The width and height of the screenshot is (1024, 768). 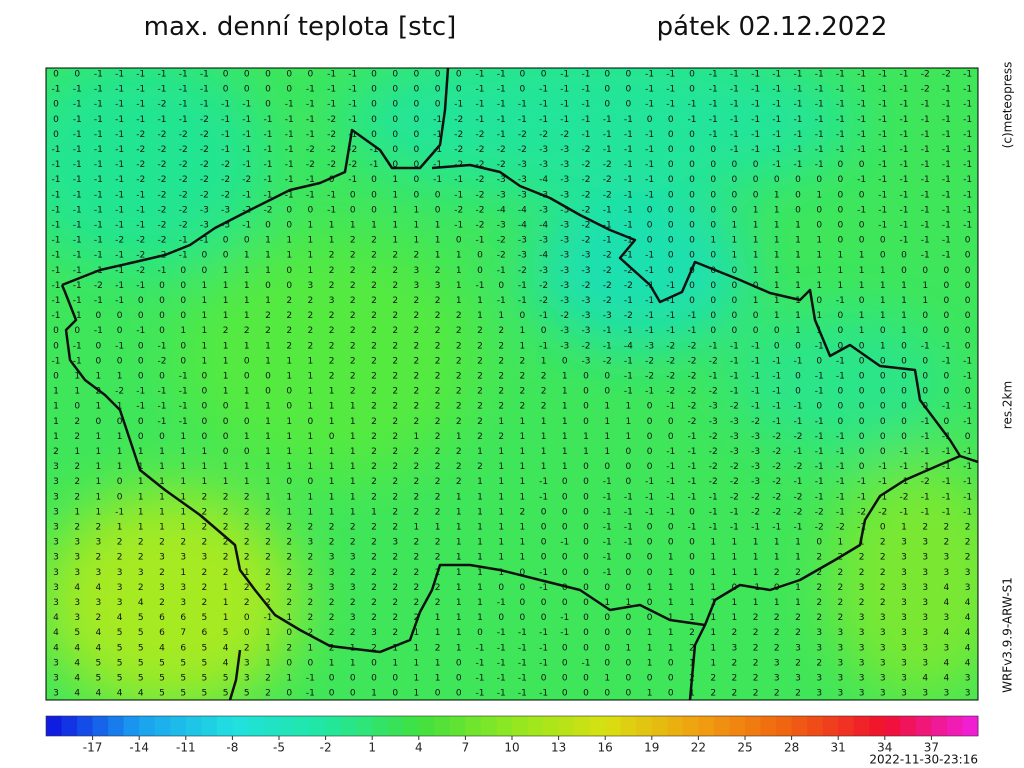 What do you see at coordinates (923, 760) in the screenshot?
I see `timestamp: 2022-11-30-23:16` at bounding box center [923, 760].